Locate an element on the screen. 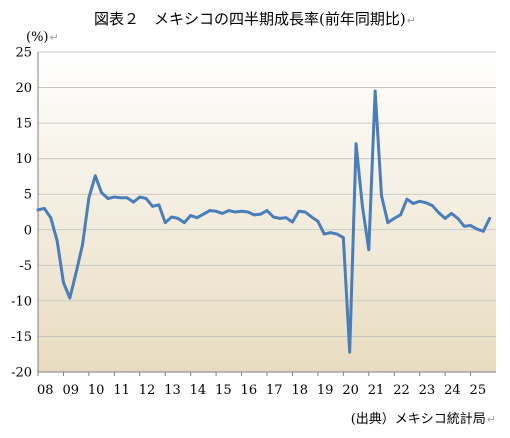 This screenshot has height=438, width=510. y-tick-label: -20 is located at coordinates (21, 373).